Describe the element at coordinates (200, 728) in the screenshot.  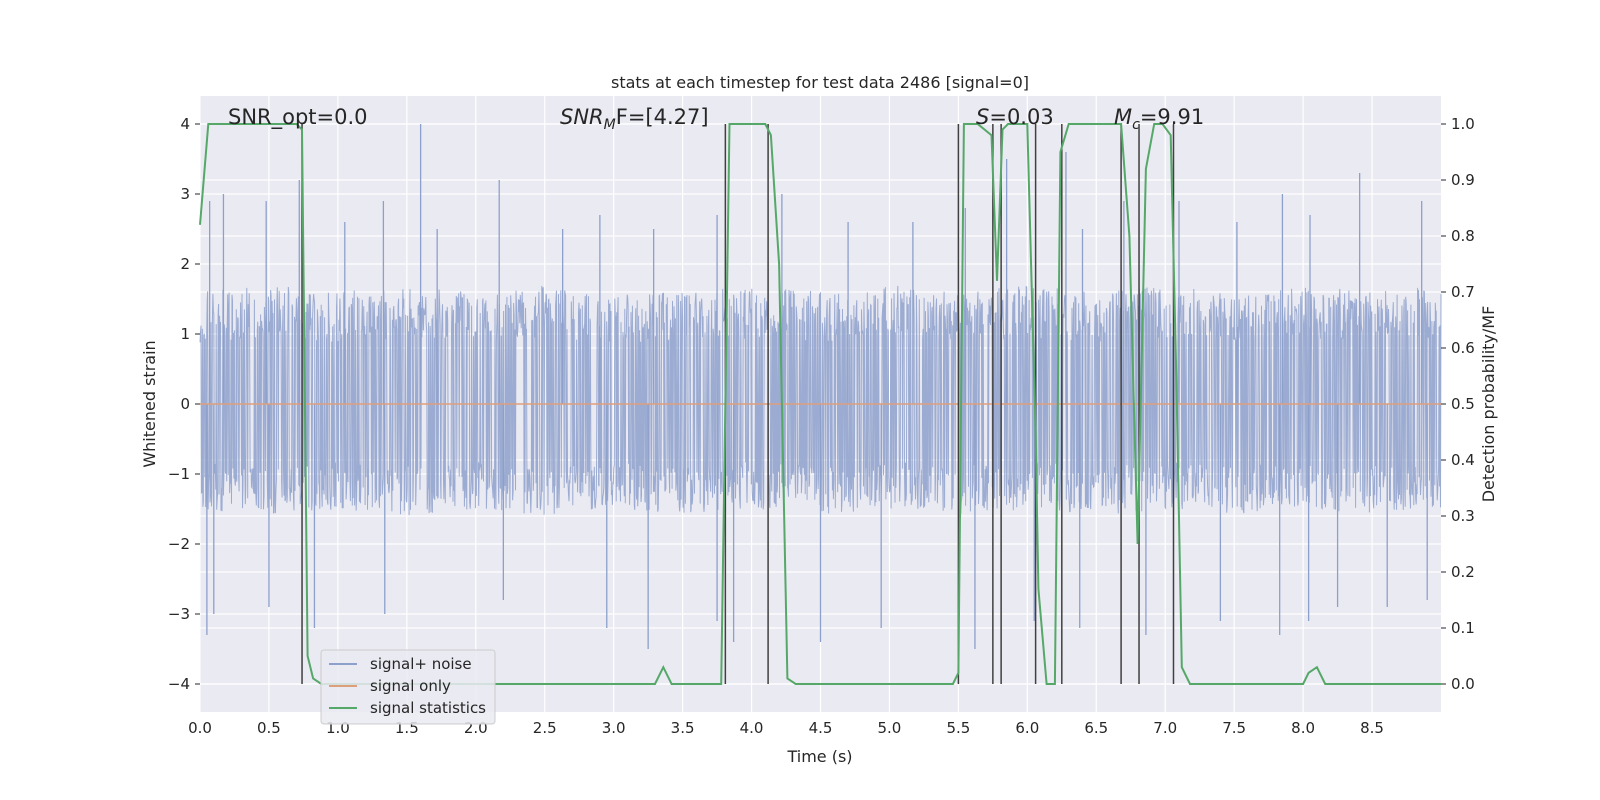
I see `x-tick-label: 0.0` at that location.